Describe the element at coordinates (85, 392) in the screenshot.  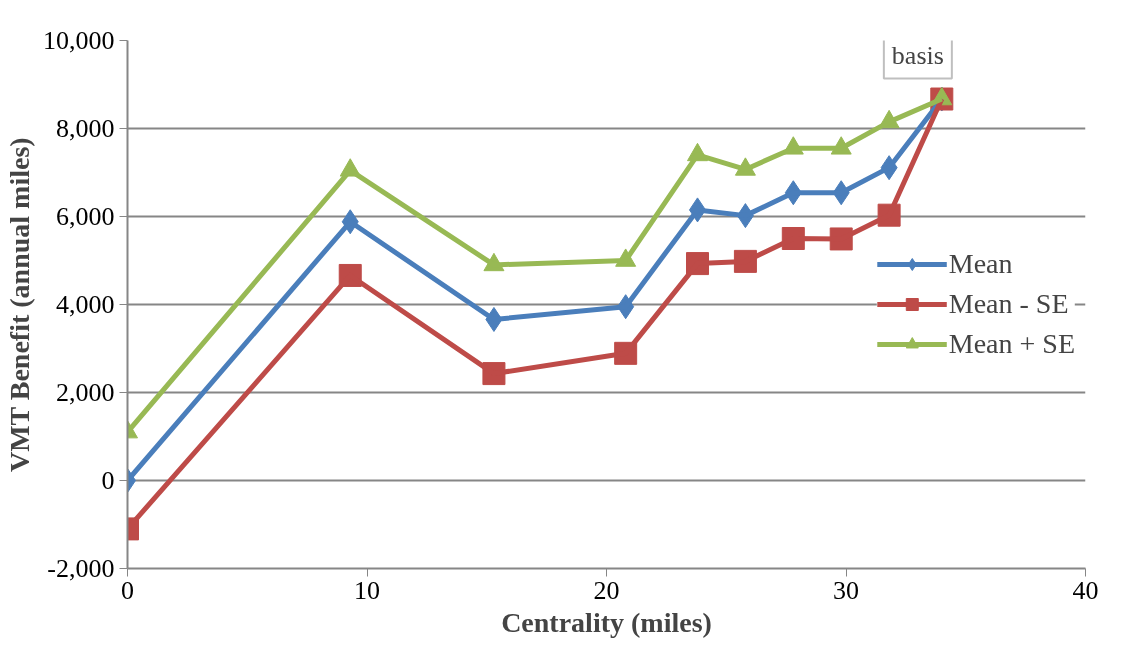
I see `y-tick-label: 2,000` at that location.